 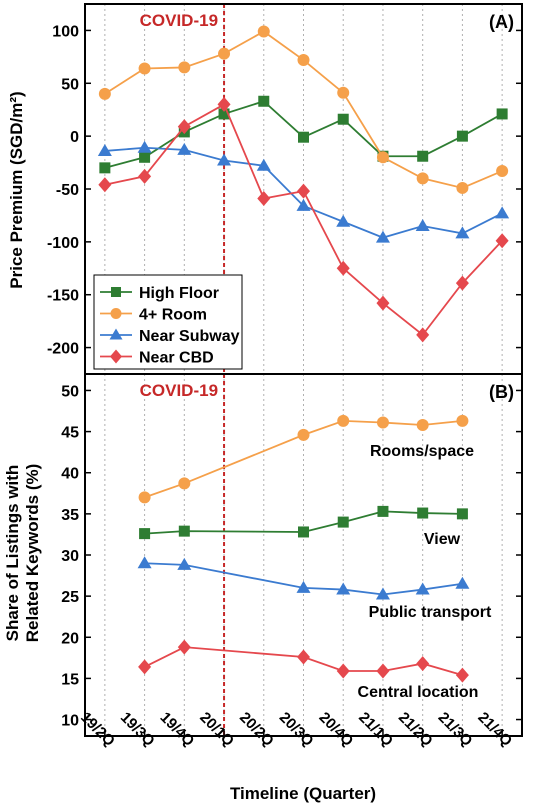 What do you see at coordinates (70, 597) in the screenshot?
I see `y-tick-label: 25` at bounding box center [70, 597].